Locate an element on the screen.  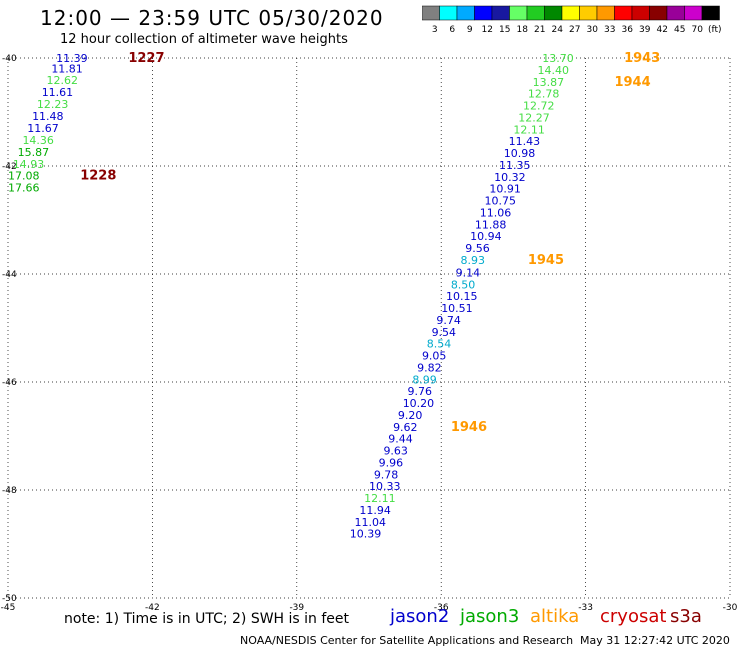
wave-height-label: 9.62 is located at coordinates (405, 427).